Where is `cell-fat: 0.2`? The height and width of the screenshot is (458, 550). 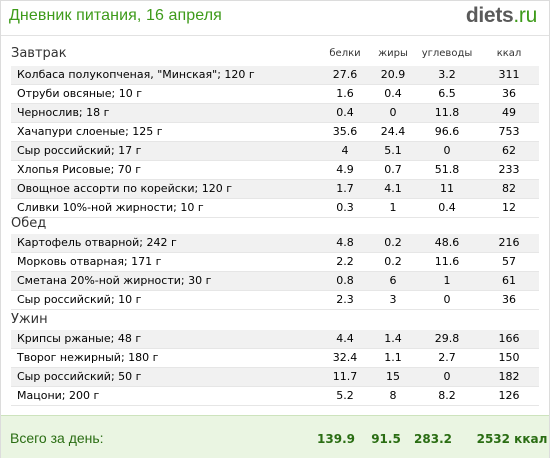
cell-fat: 0.2 is located at coordinates (393, 261).